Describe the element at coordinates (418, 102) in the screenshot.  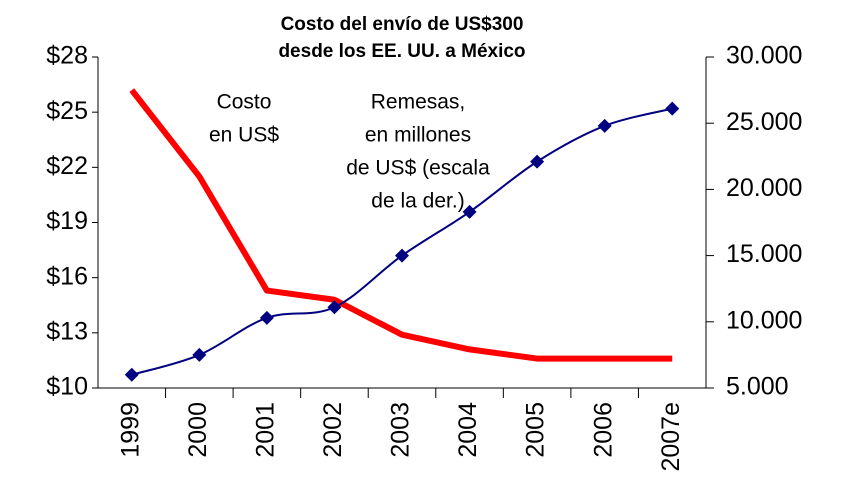
I see `annotation: Remesas,` at that location.